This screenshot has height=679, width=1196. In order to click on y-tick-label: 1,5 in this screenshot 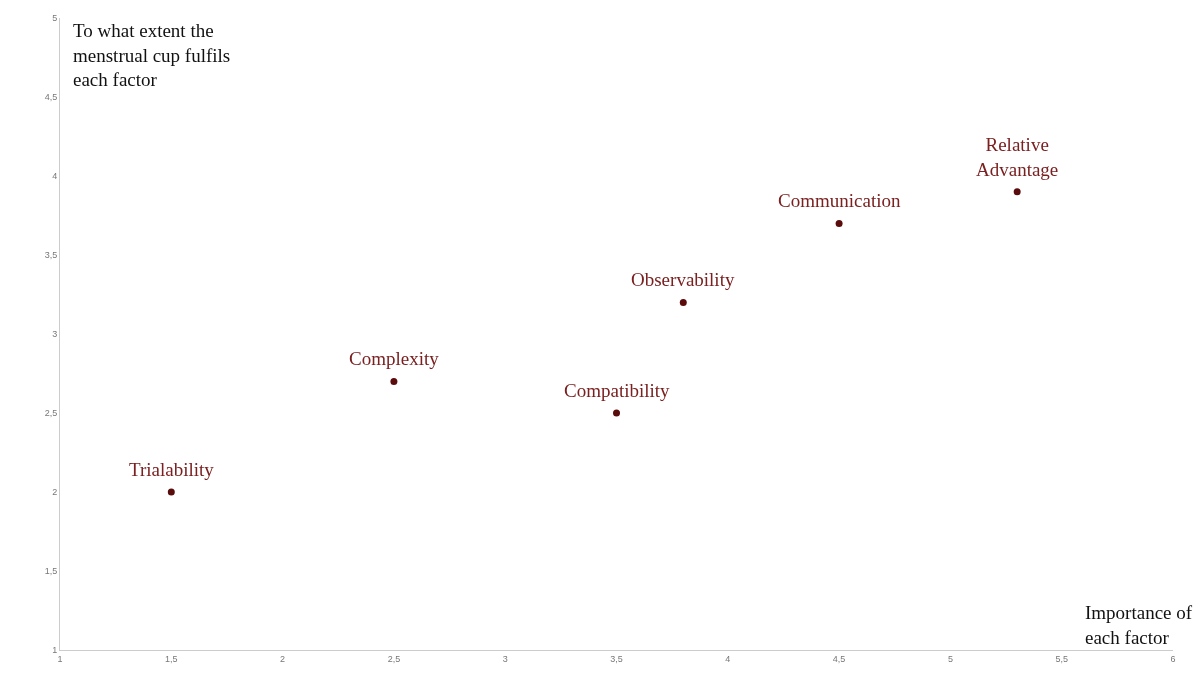, I will do `click(51, 571)`.